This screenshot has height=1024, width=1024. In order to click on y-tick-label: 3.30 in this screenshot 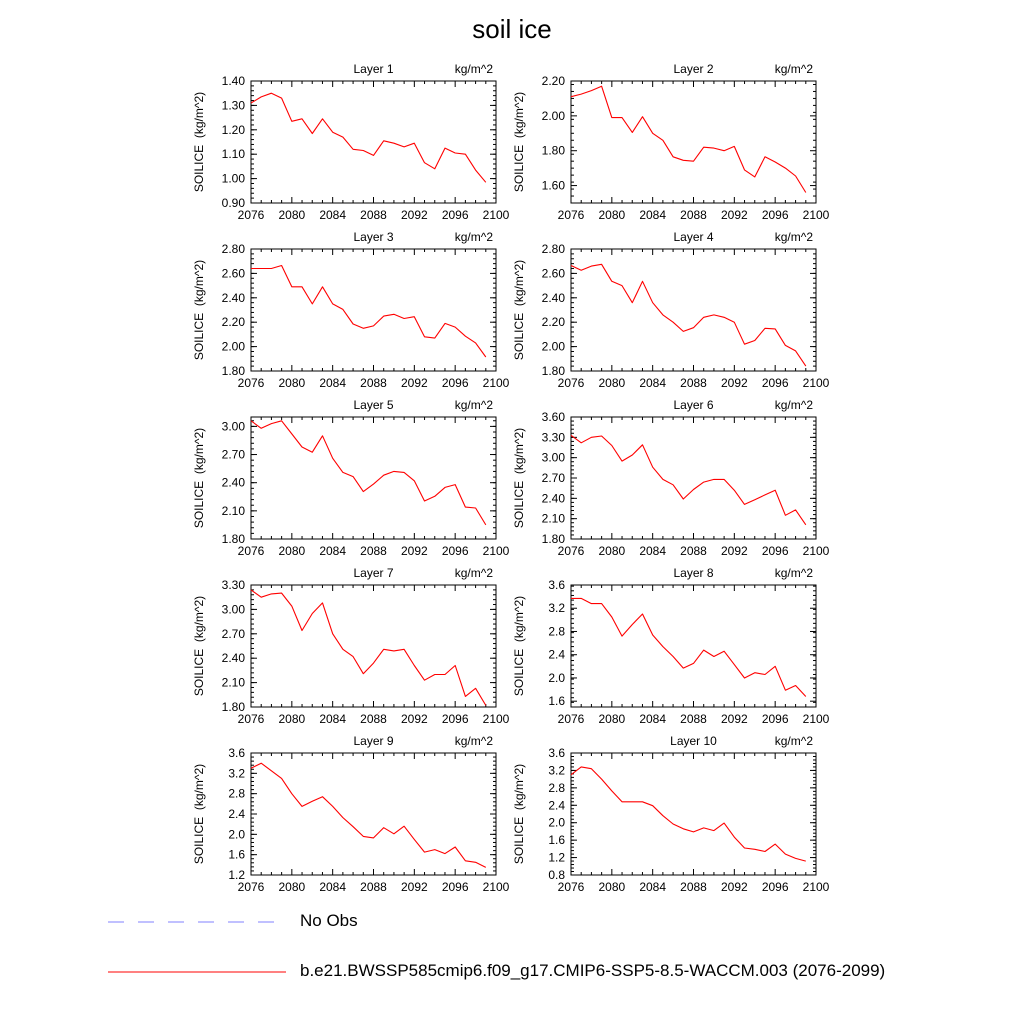, I will do `click(234, 585)`.